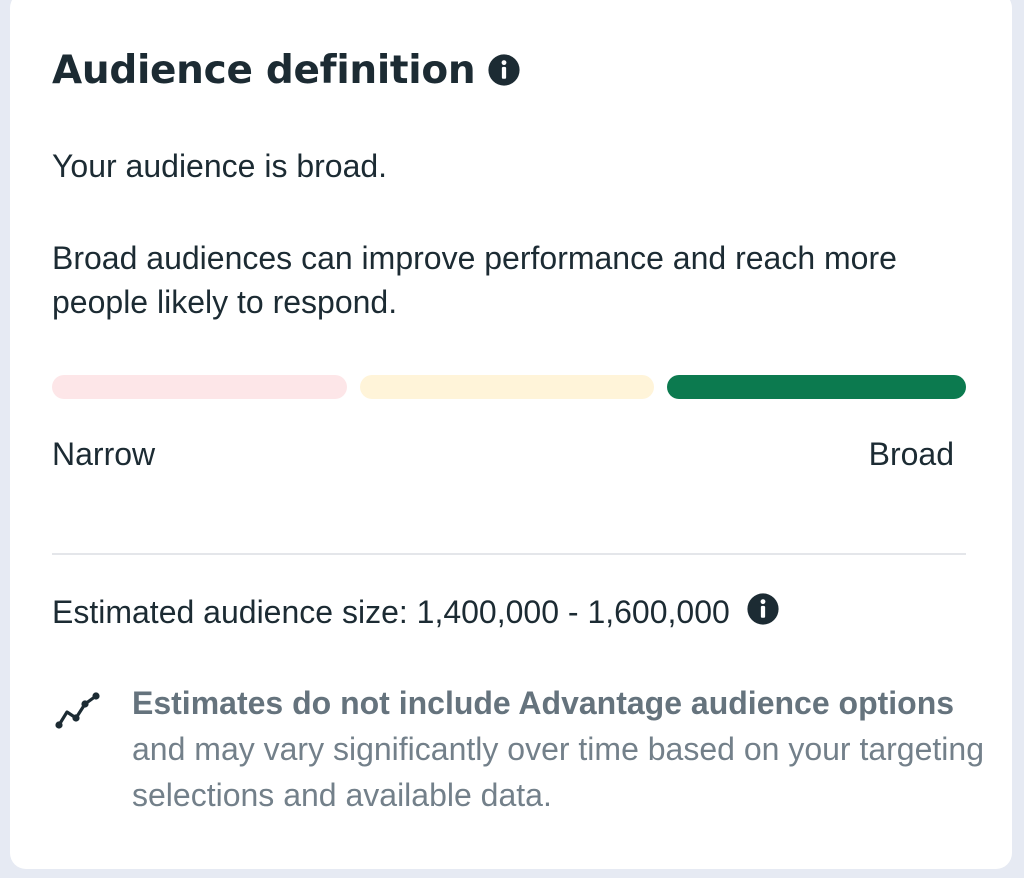  What do you see at coordinates (199, 387) in the screenshot?
I see `meter-segment-narrow` at bounding box center [199, 387].